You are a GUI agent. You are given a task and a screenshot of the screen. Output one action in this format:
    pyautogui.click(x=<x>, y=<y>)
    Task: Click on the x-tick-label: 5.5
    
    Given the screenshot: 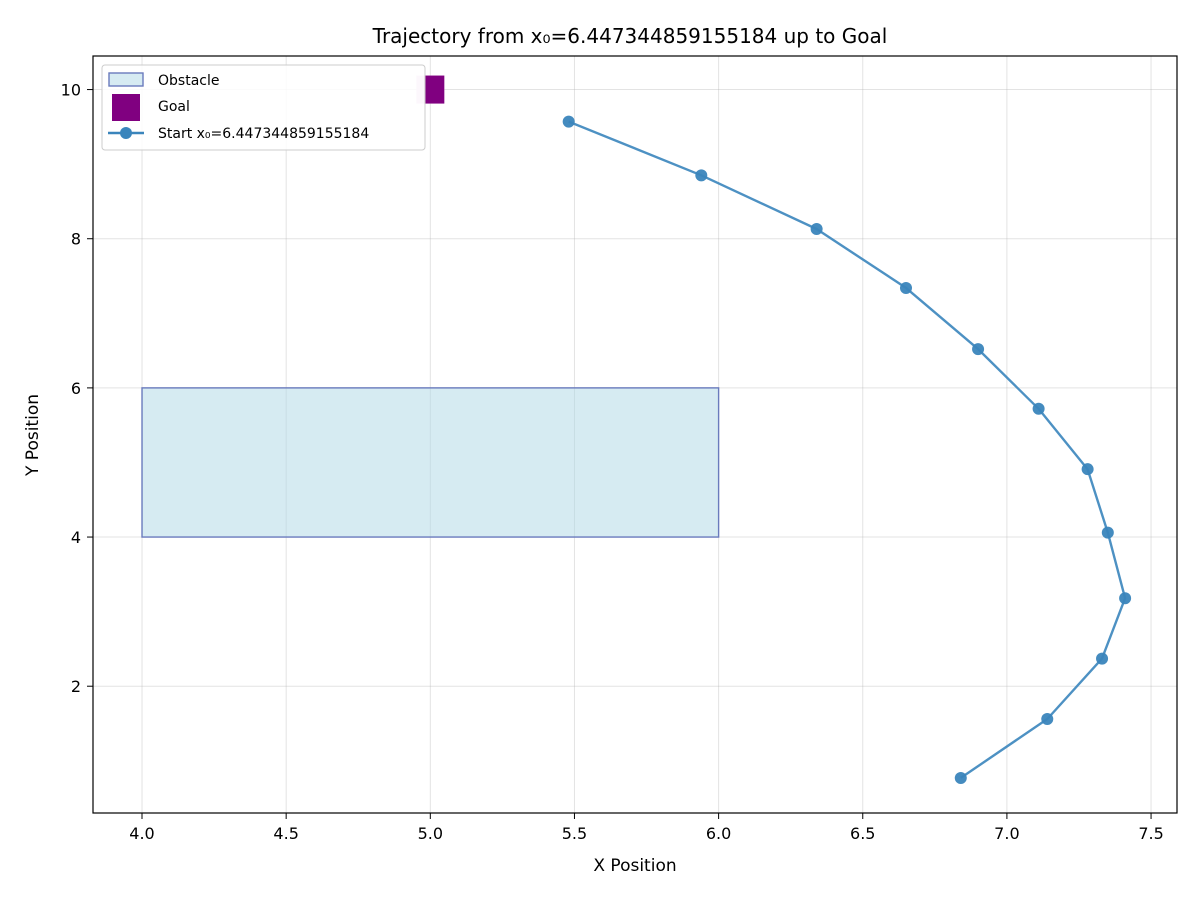 What is the action you would take?
    pyautogui.click(x=574, y=833)
    